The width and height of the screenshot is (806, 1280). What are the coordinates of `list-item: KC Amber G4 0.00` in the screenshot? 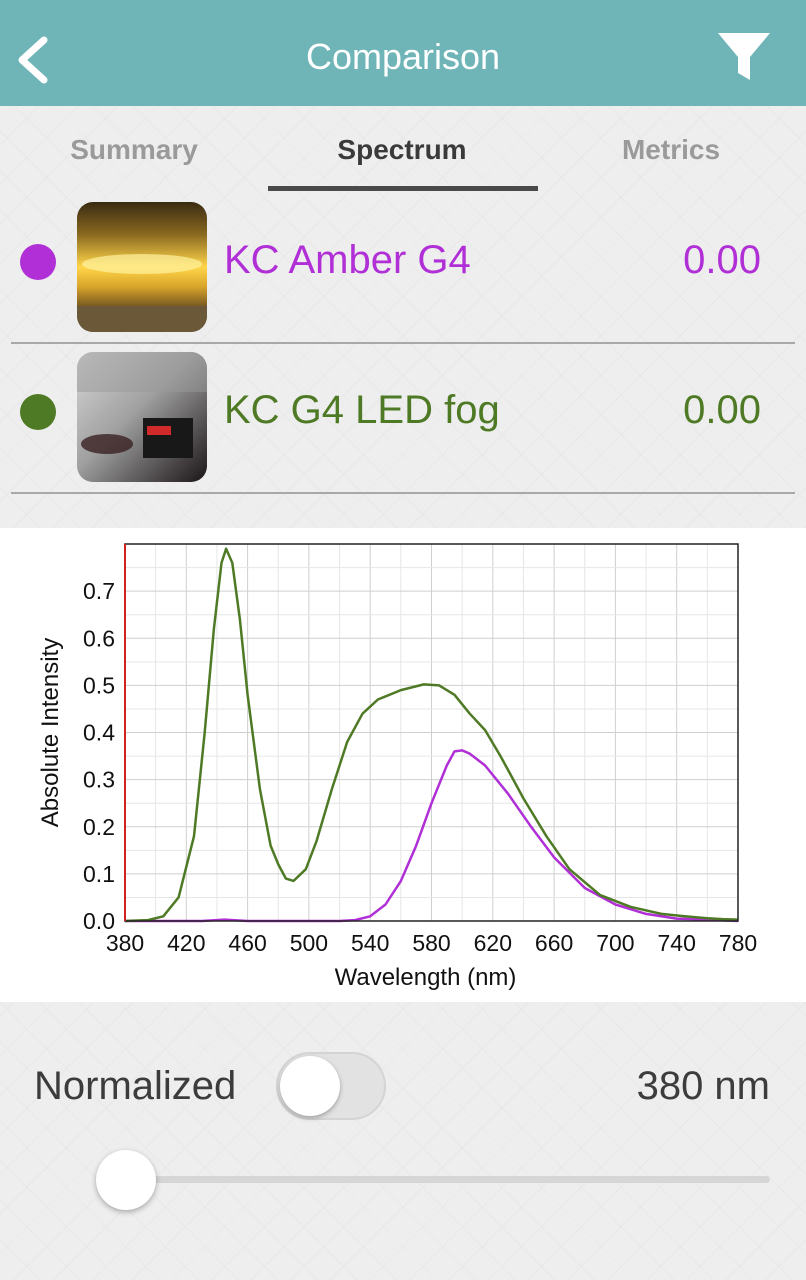 It's located at (403, 269).